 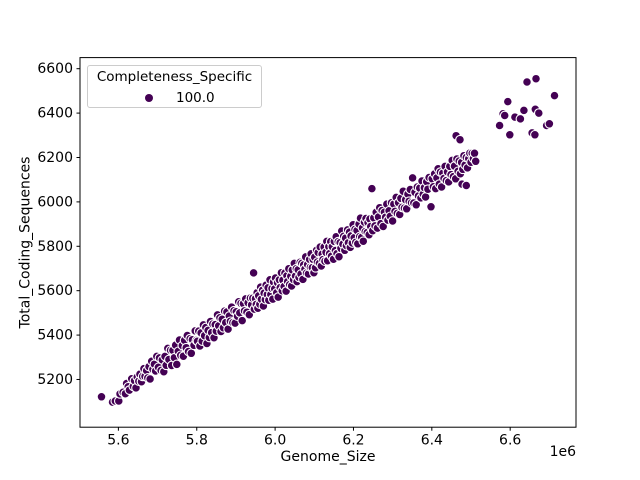 I want to click on y-tick-label: 5600, so click(x=55, y=291).